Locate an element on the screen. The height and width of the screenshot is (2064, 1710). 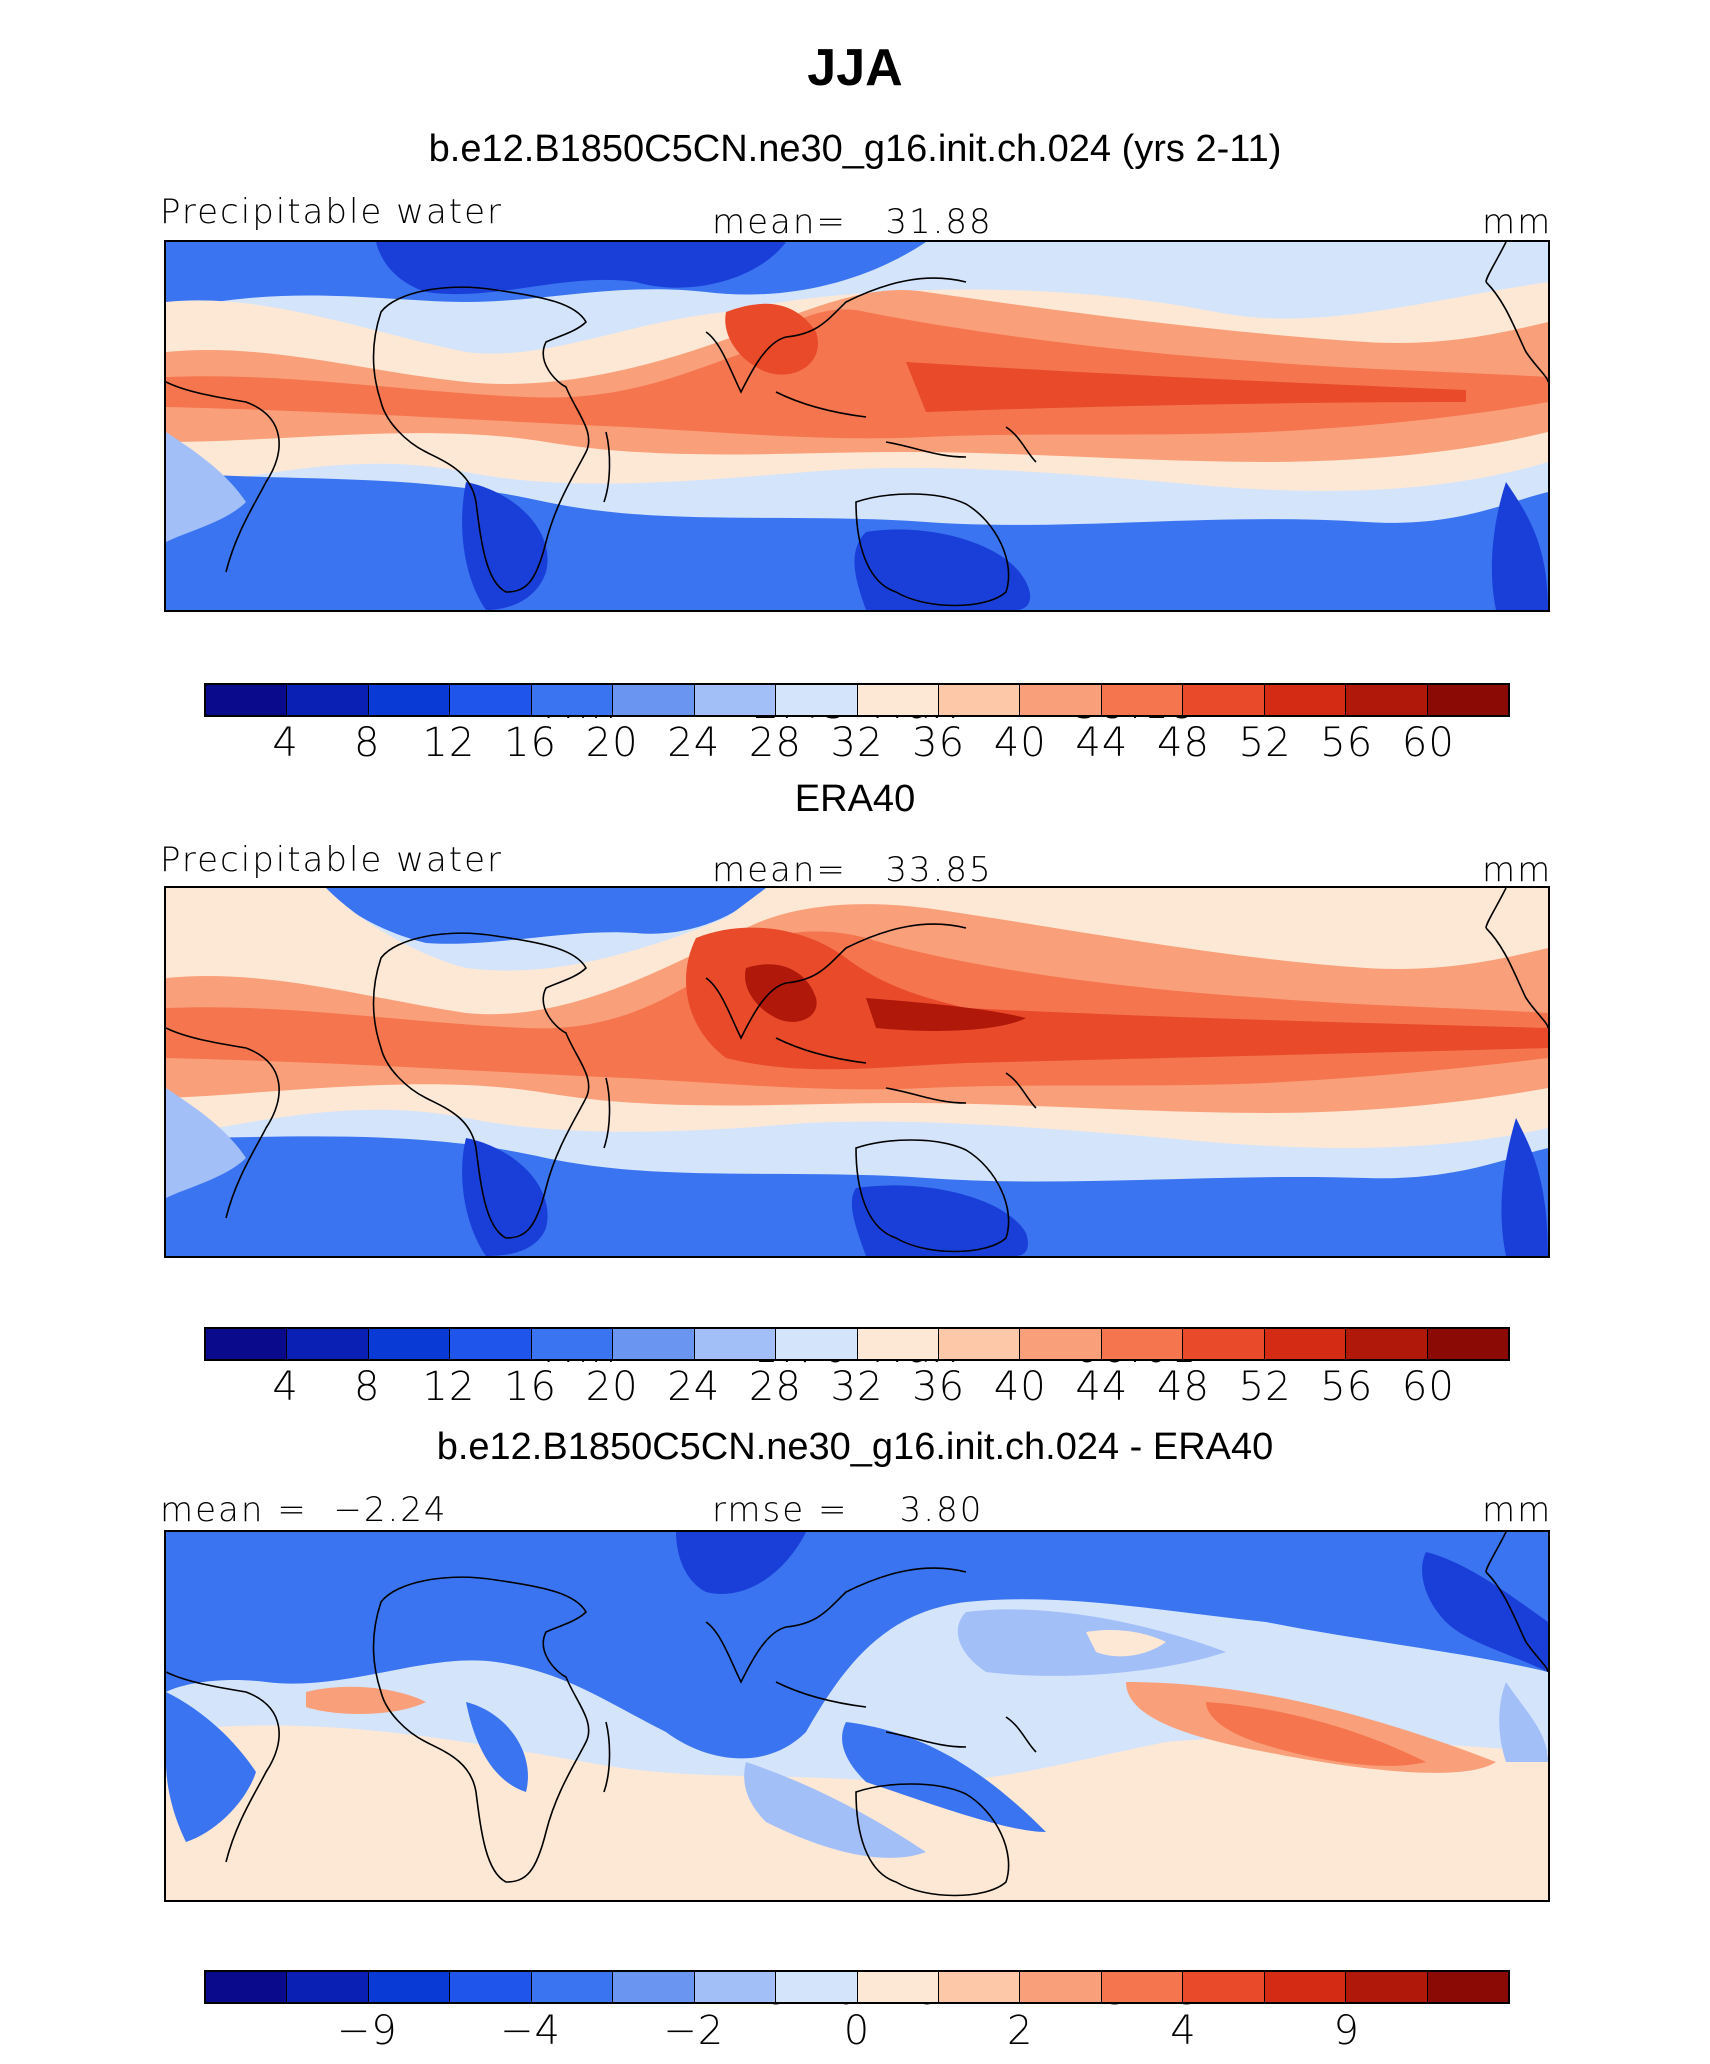
panel-3-colorbar-ticks: −9 −4 −2 0 2 4 9 is located at coordinates (855, 2033).